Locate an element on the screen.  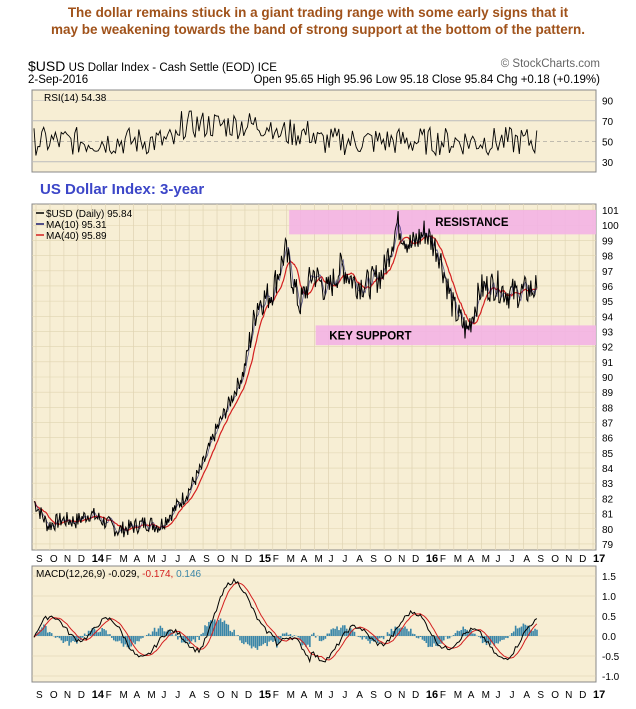
macd-line is located at coordinates (285, 621).